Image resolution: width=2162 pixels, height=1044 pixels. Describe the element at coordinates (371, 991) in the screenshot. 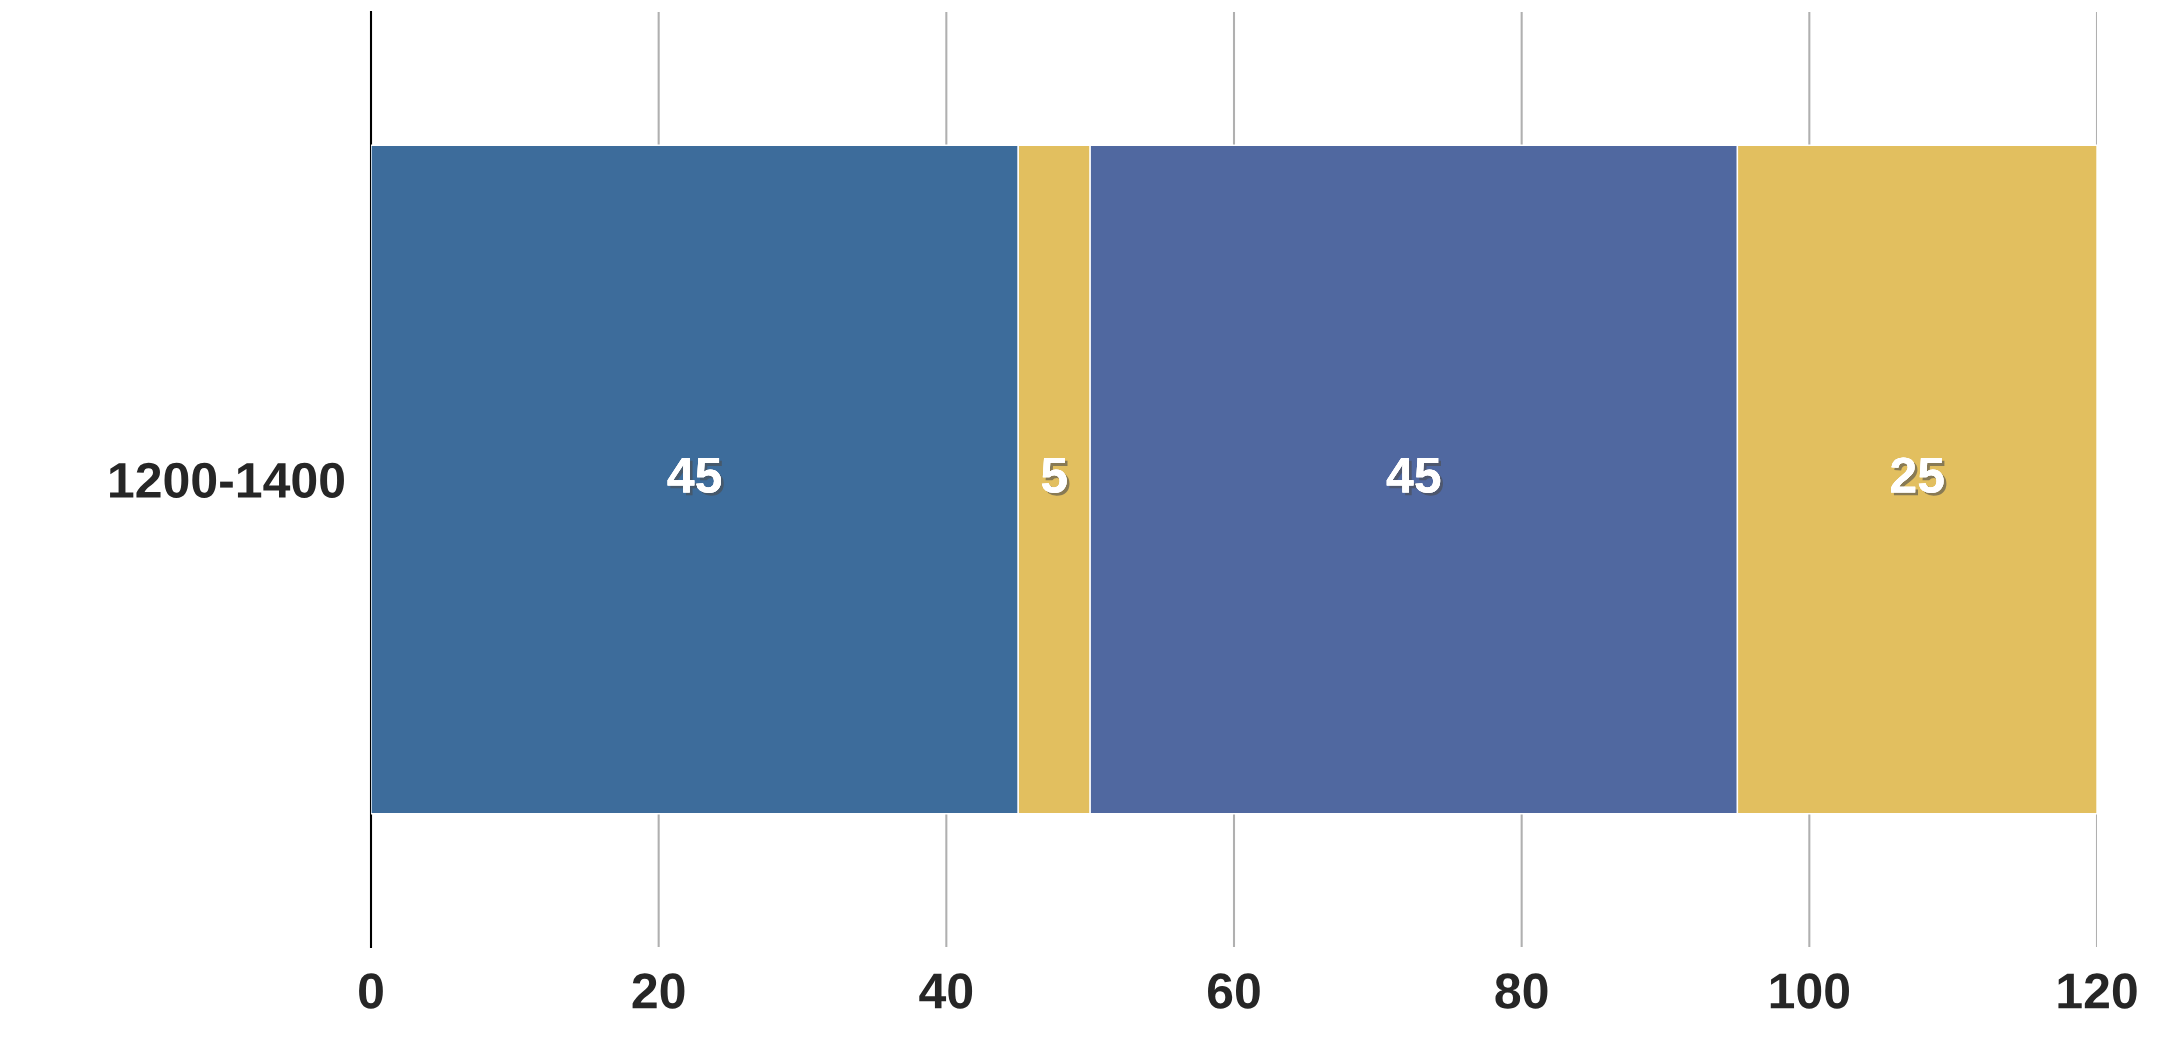

I see `x-tick-label: 0` at that location.